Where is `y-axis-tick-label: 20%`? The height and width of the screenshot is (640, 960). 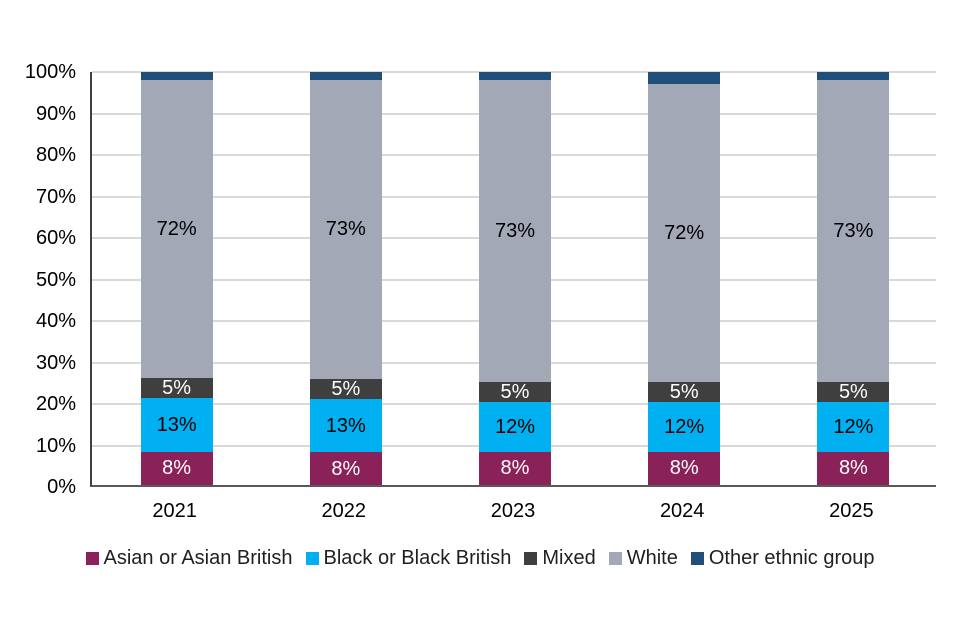
y-axis-tick-label: 20% is located at coordinates (55, 404).